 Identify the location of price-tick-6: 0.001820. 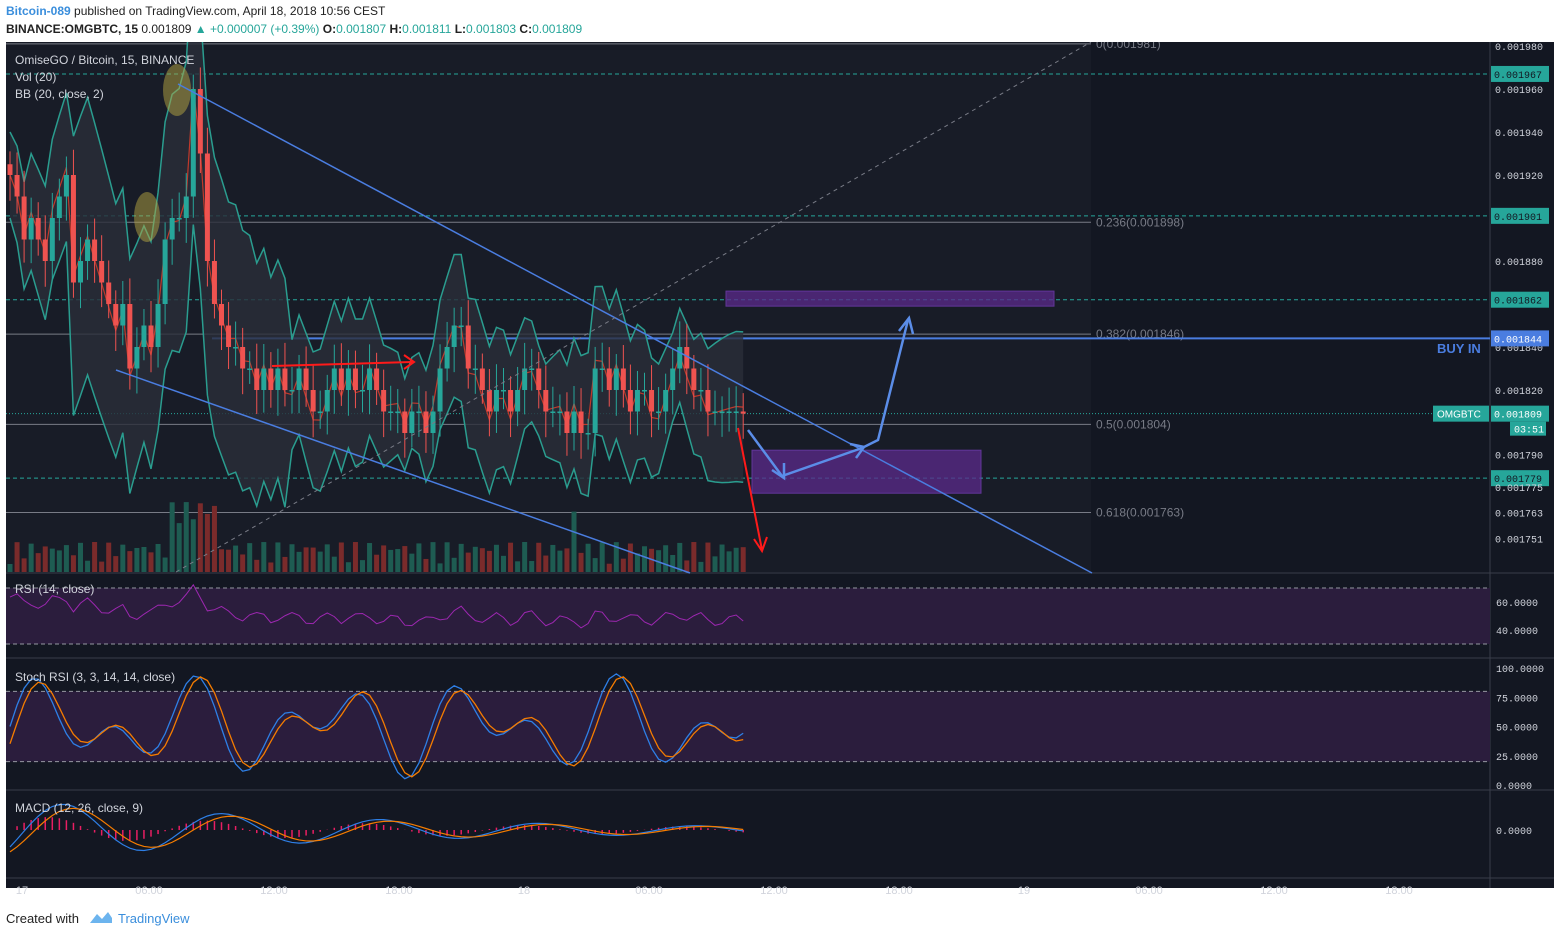
(1519, 392).